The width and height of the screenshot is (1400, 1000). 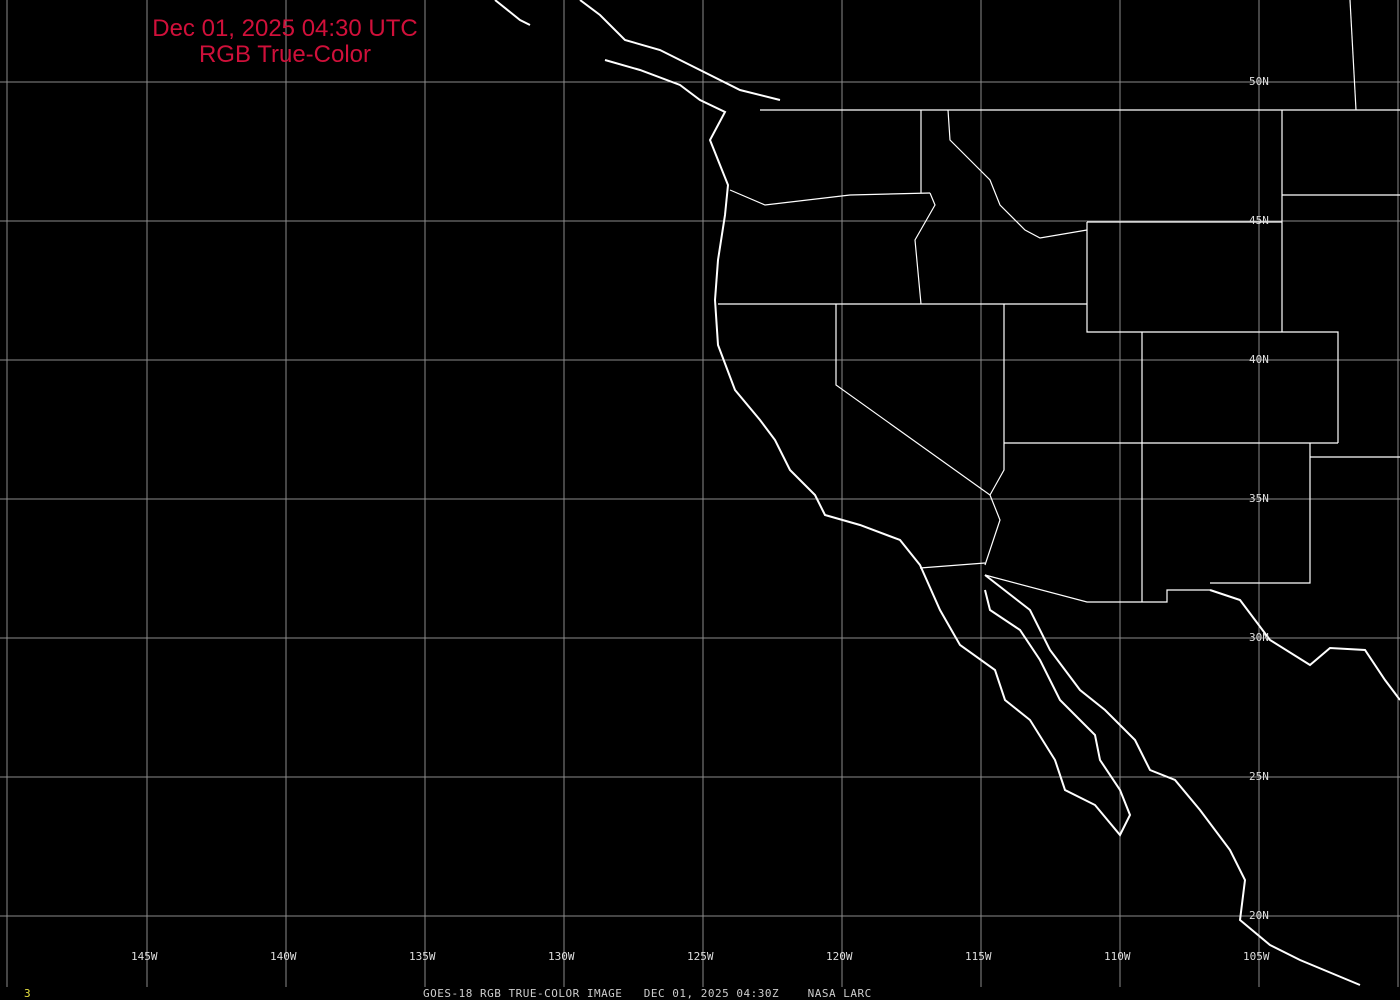 I want to click on latitude-label: 30N, so click(x=1259, y=637).